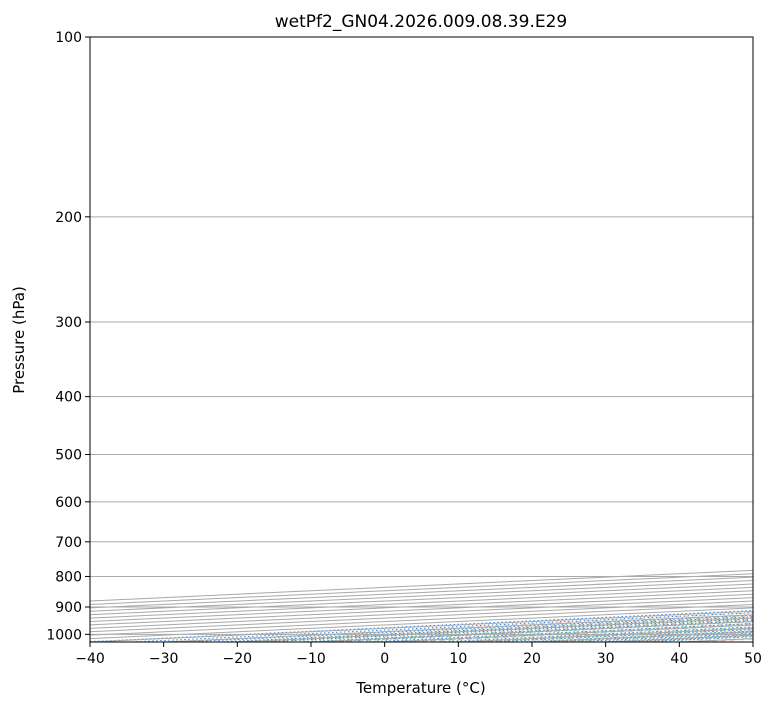 This screenshot has height=708, width=775. Describe the element at coordinates (68, 38) in the screenshot. I see `y-tick-label: 100` at that location.